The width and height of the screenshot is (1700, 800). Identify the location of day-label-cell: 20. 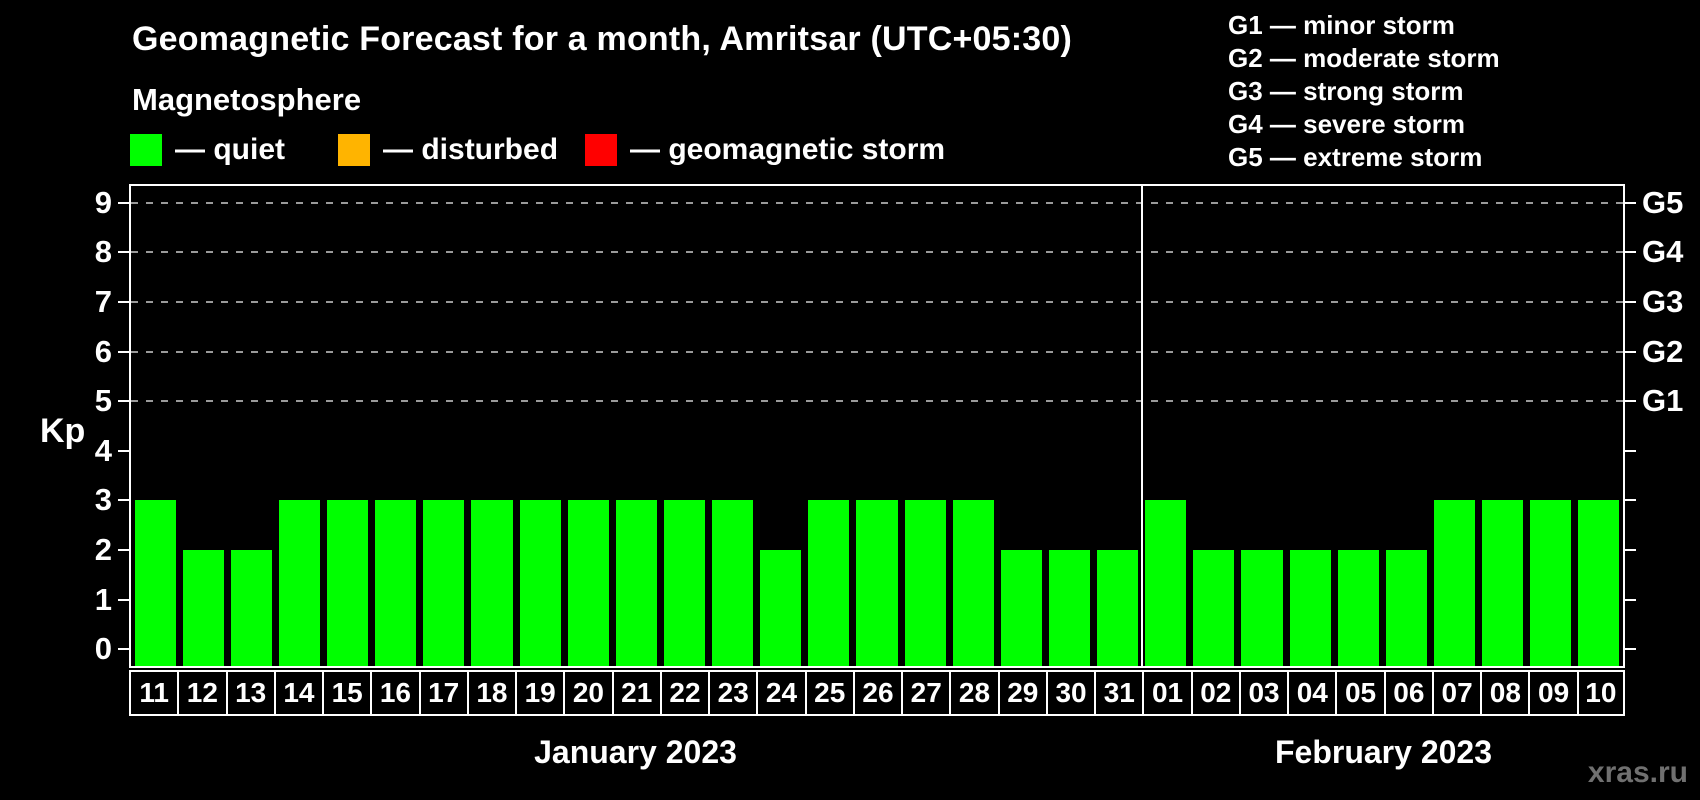
(587, 693).